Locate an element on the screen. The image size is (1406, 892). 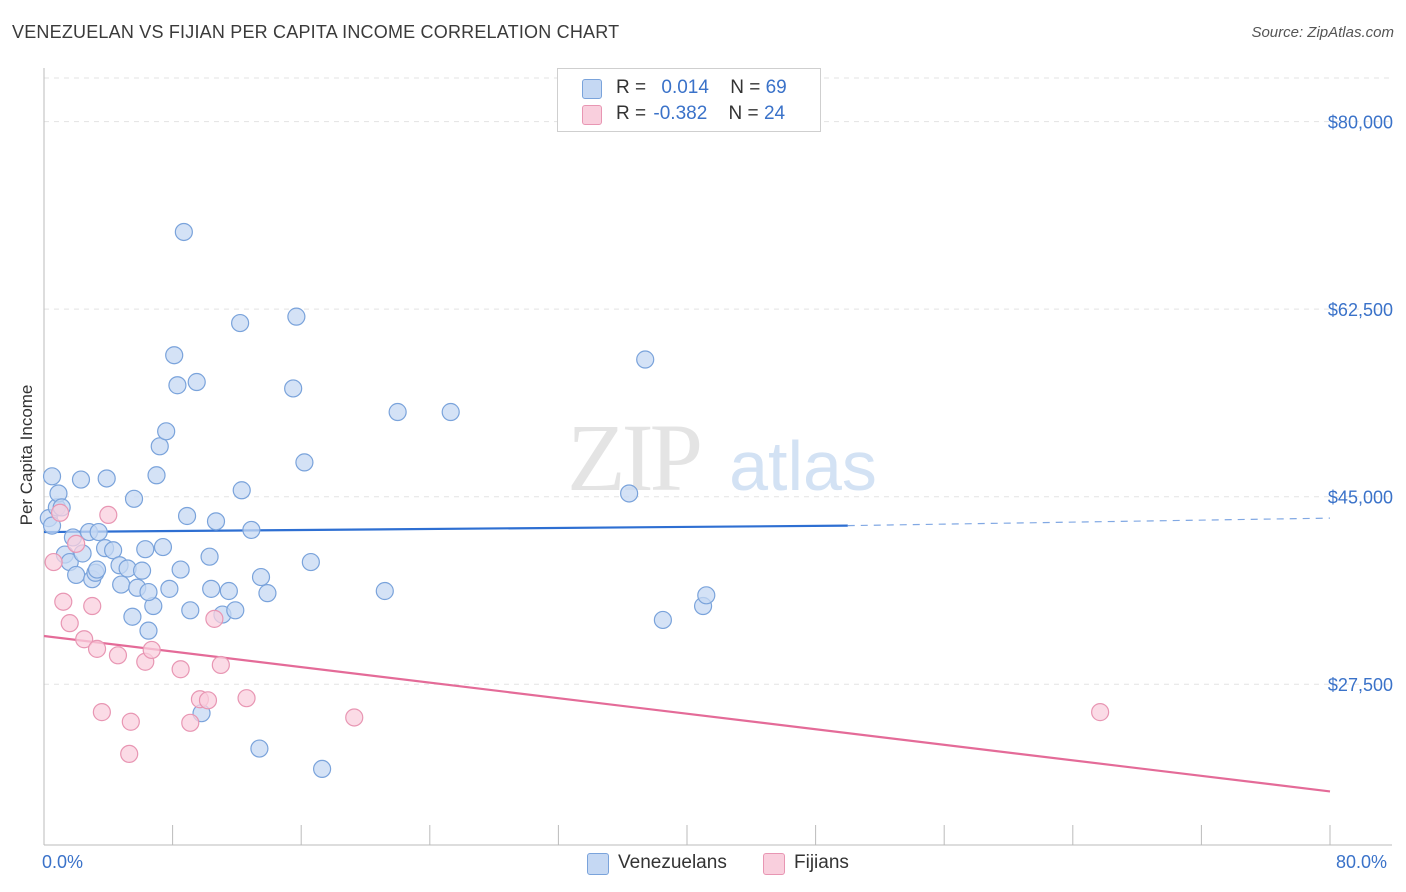
x-axis-min-label: 0.0% is located at coordinates (63, 862).